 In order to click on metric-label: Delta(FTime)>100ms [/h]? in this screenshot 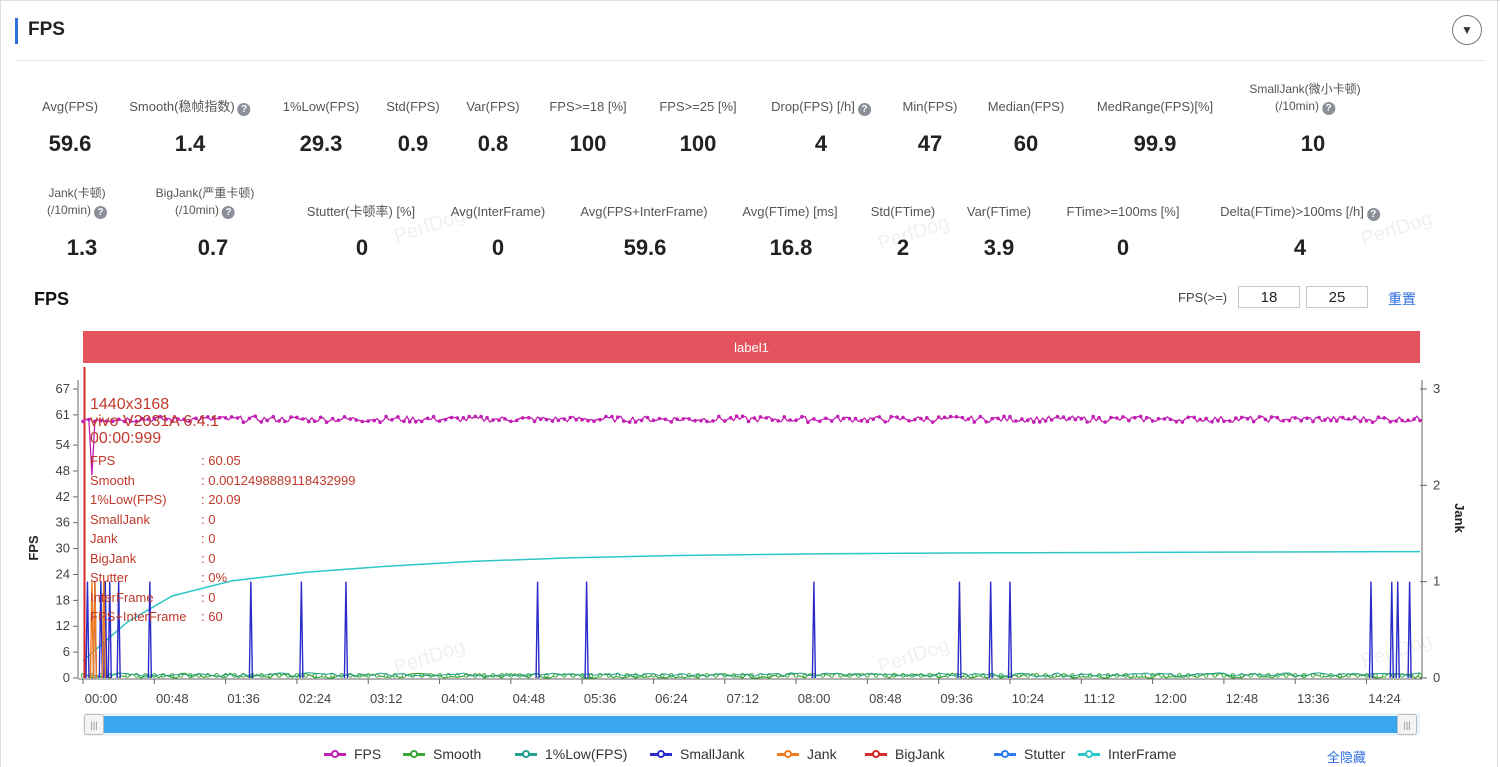, I will do `click(1300, 212)`.